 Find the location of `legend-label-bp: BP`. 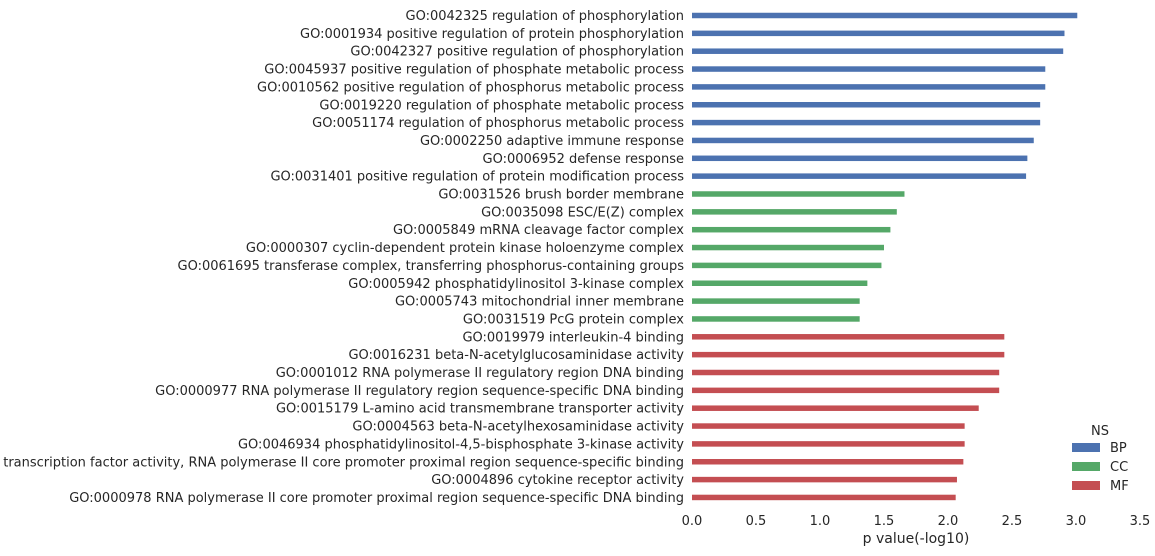

legend-label-bp: BP is located at coordinates (1118, 448).